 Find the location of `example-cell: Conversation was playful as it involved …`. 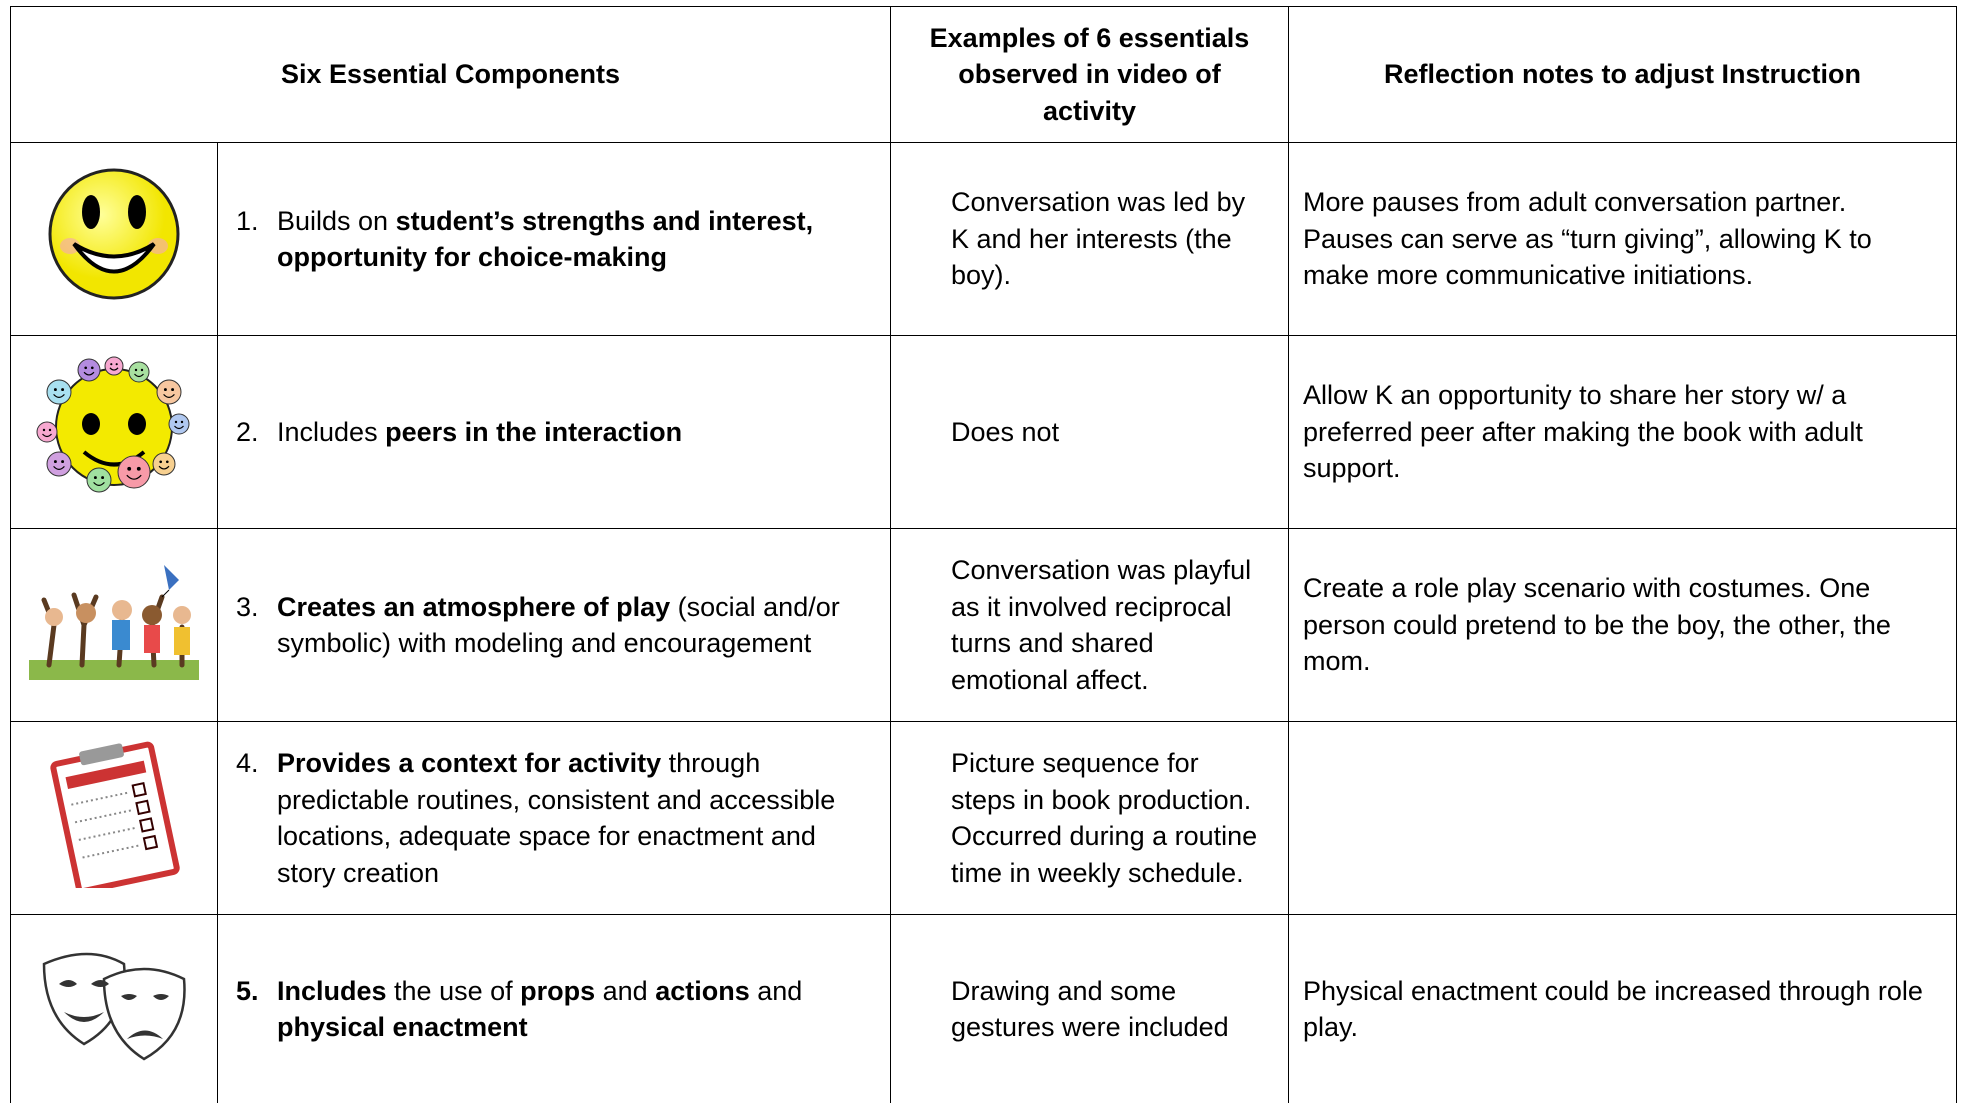

example-cell: Conversation was playful as it involved … is located at coordinates (1089, 625).